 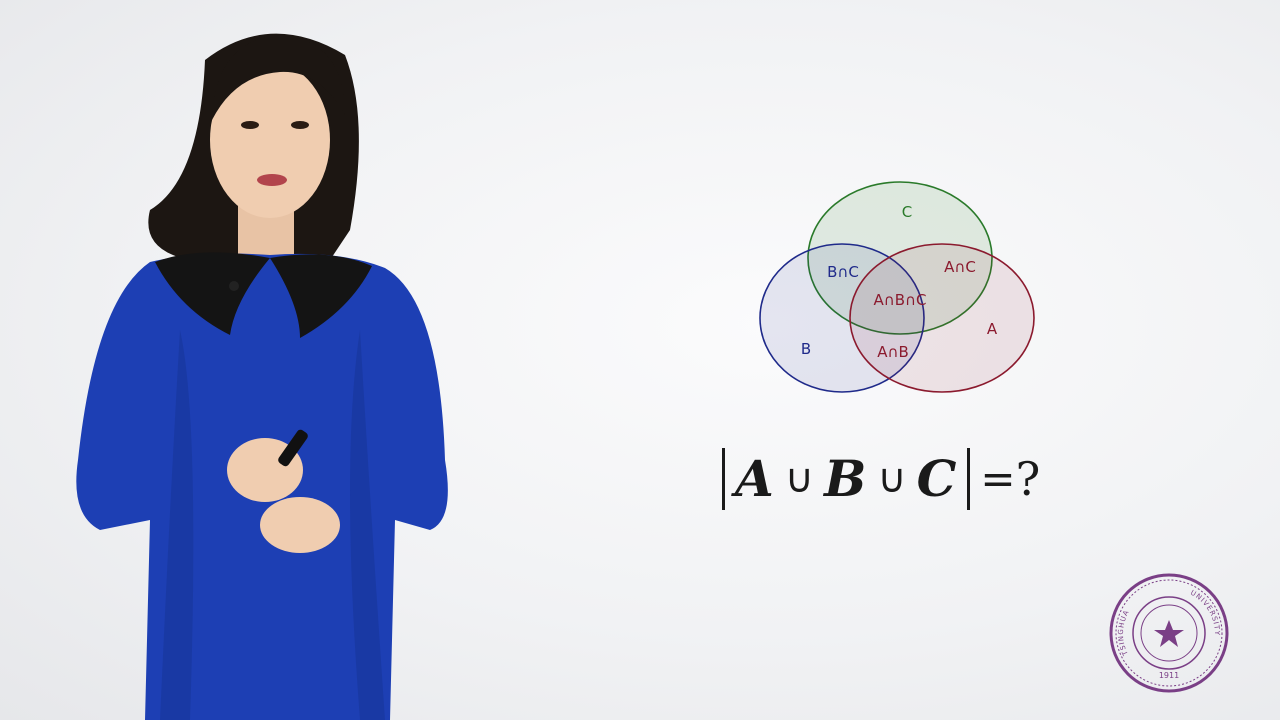 I want to click on union-formula: A ∪ B ∪ C =?, so click(x=902, y=475).